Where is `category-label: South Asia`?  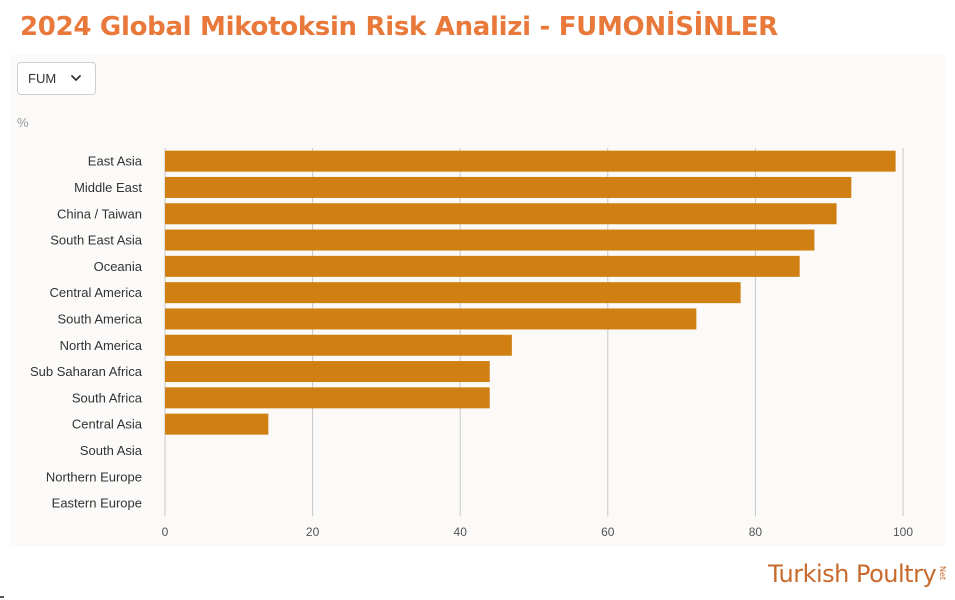 category-label: South Asia is located at coordinates (111, 450).